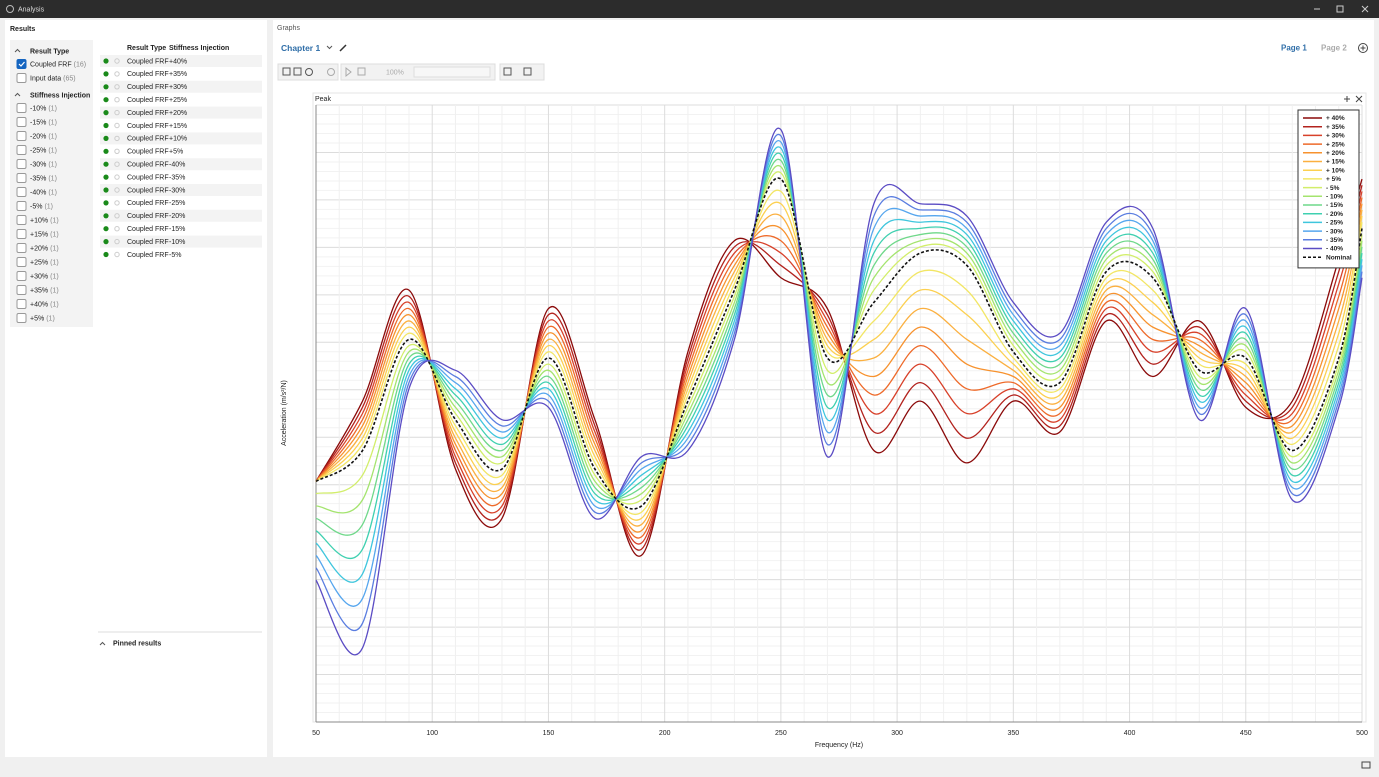  What do you see at coordinates (452, 72) in the screenshot?
I see `tool-slider` at bounding box center [452, 72].